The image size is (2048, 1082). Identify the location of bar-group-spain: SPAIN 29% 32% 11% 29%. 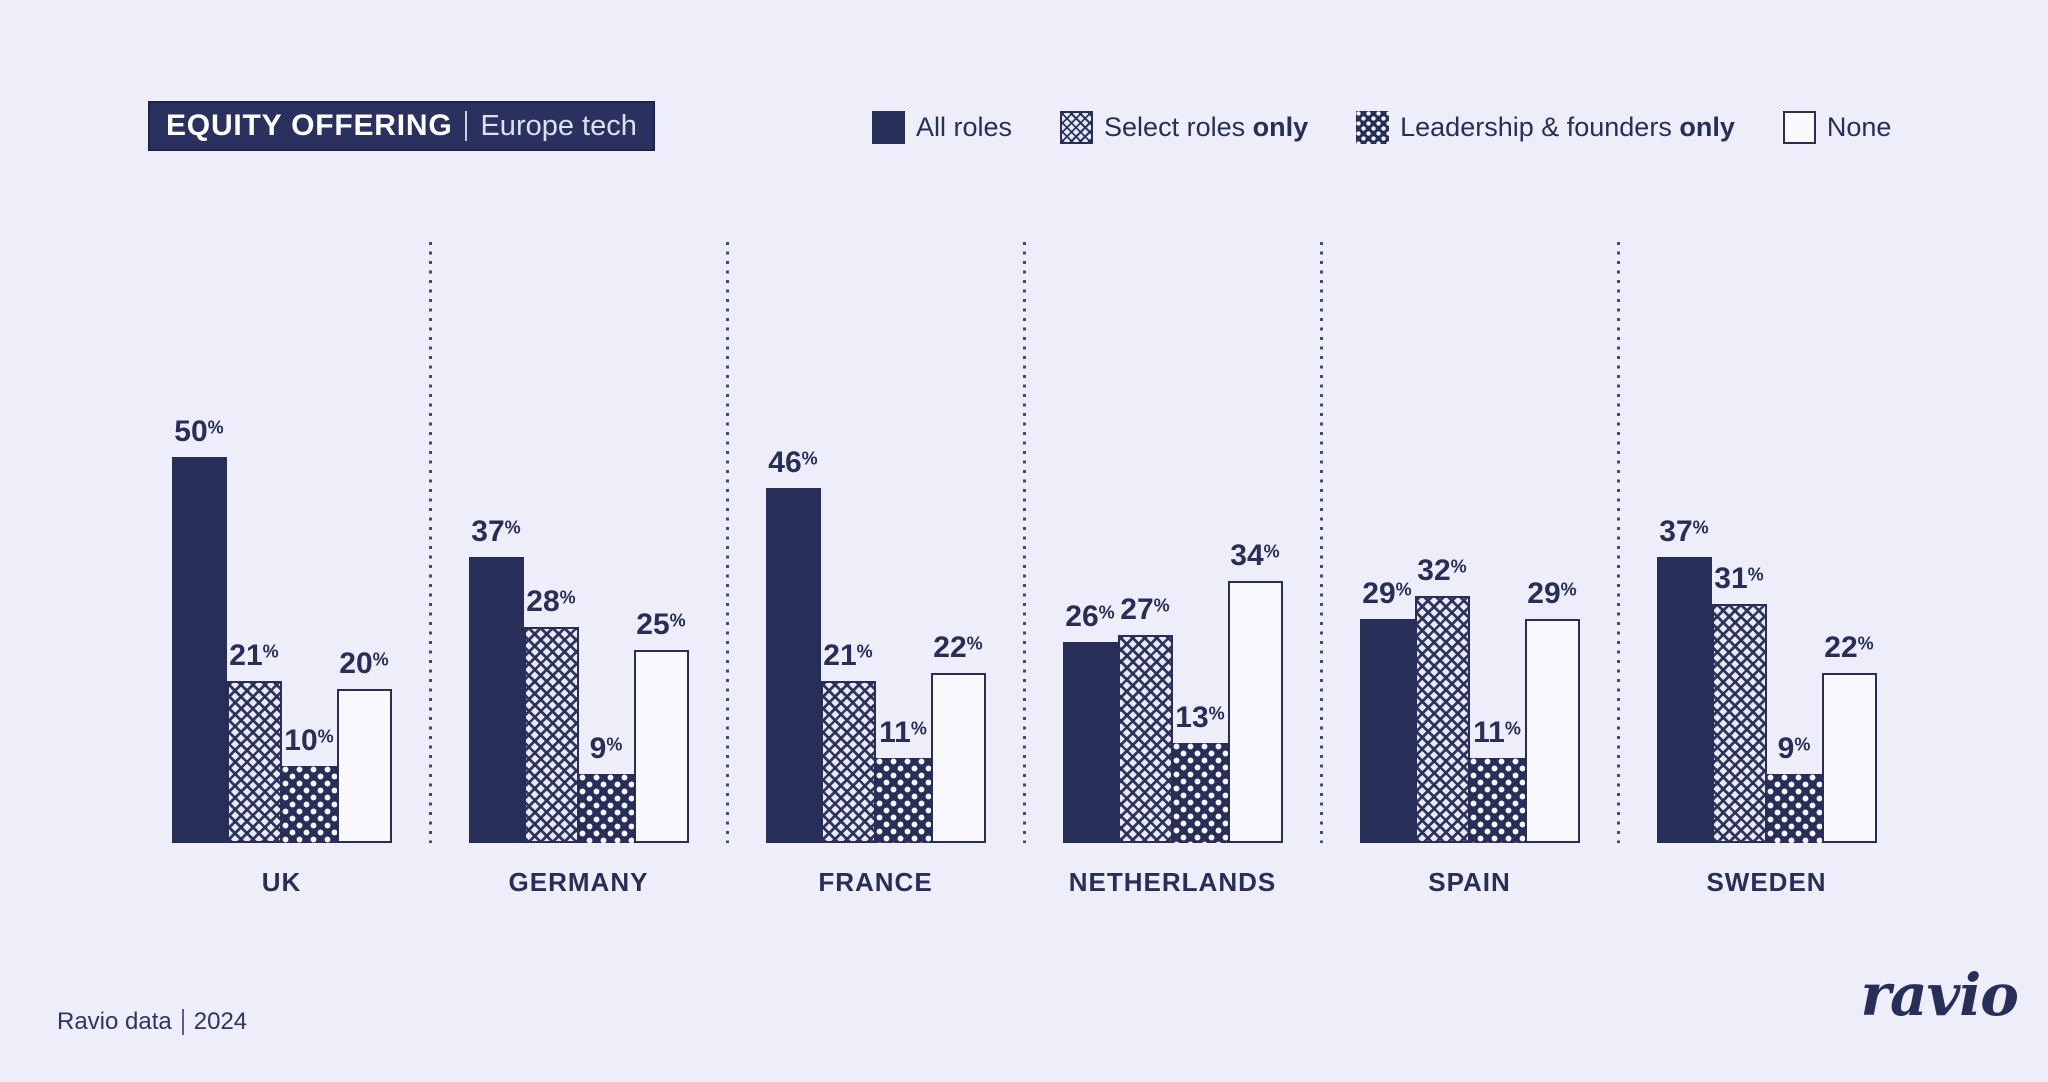
(1469, 660).